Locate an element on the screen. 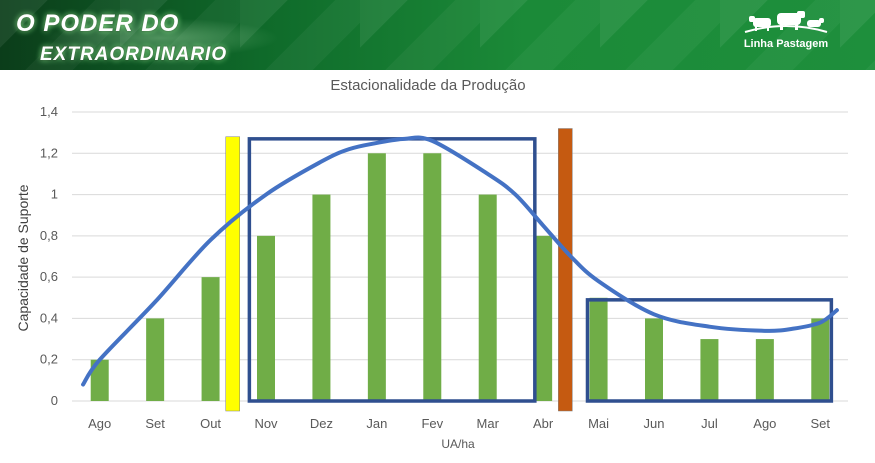  event-logo-line2: EXTRAORDINARIO is located at coordinates (134, 54).